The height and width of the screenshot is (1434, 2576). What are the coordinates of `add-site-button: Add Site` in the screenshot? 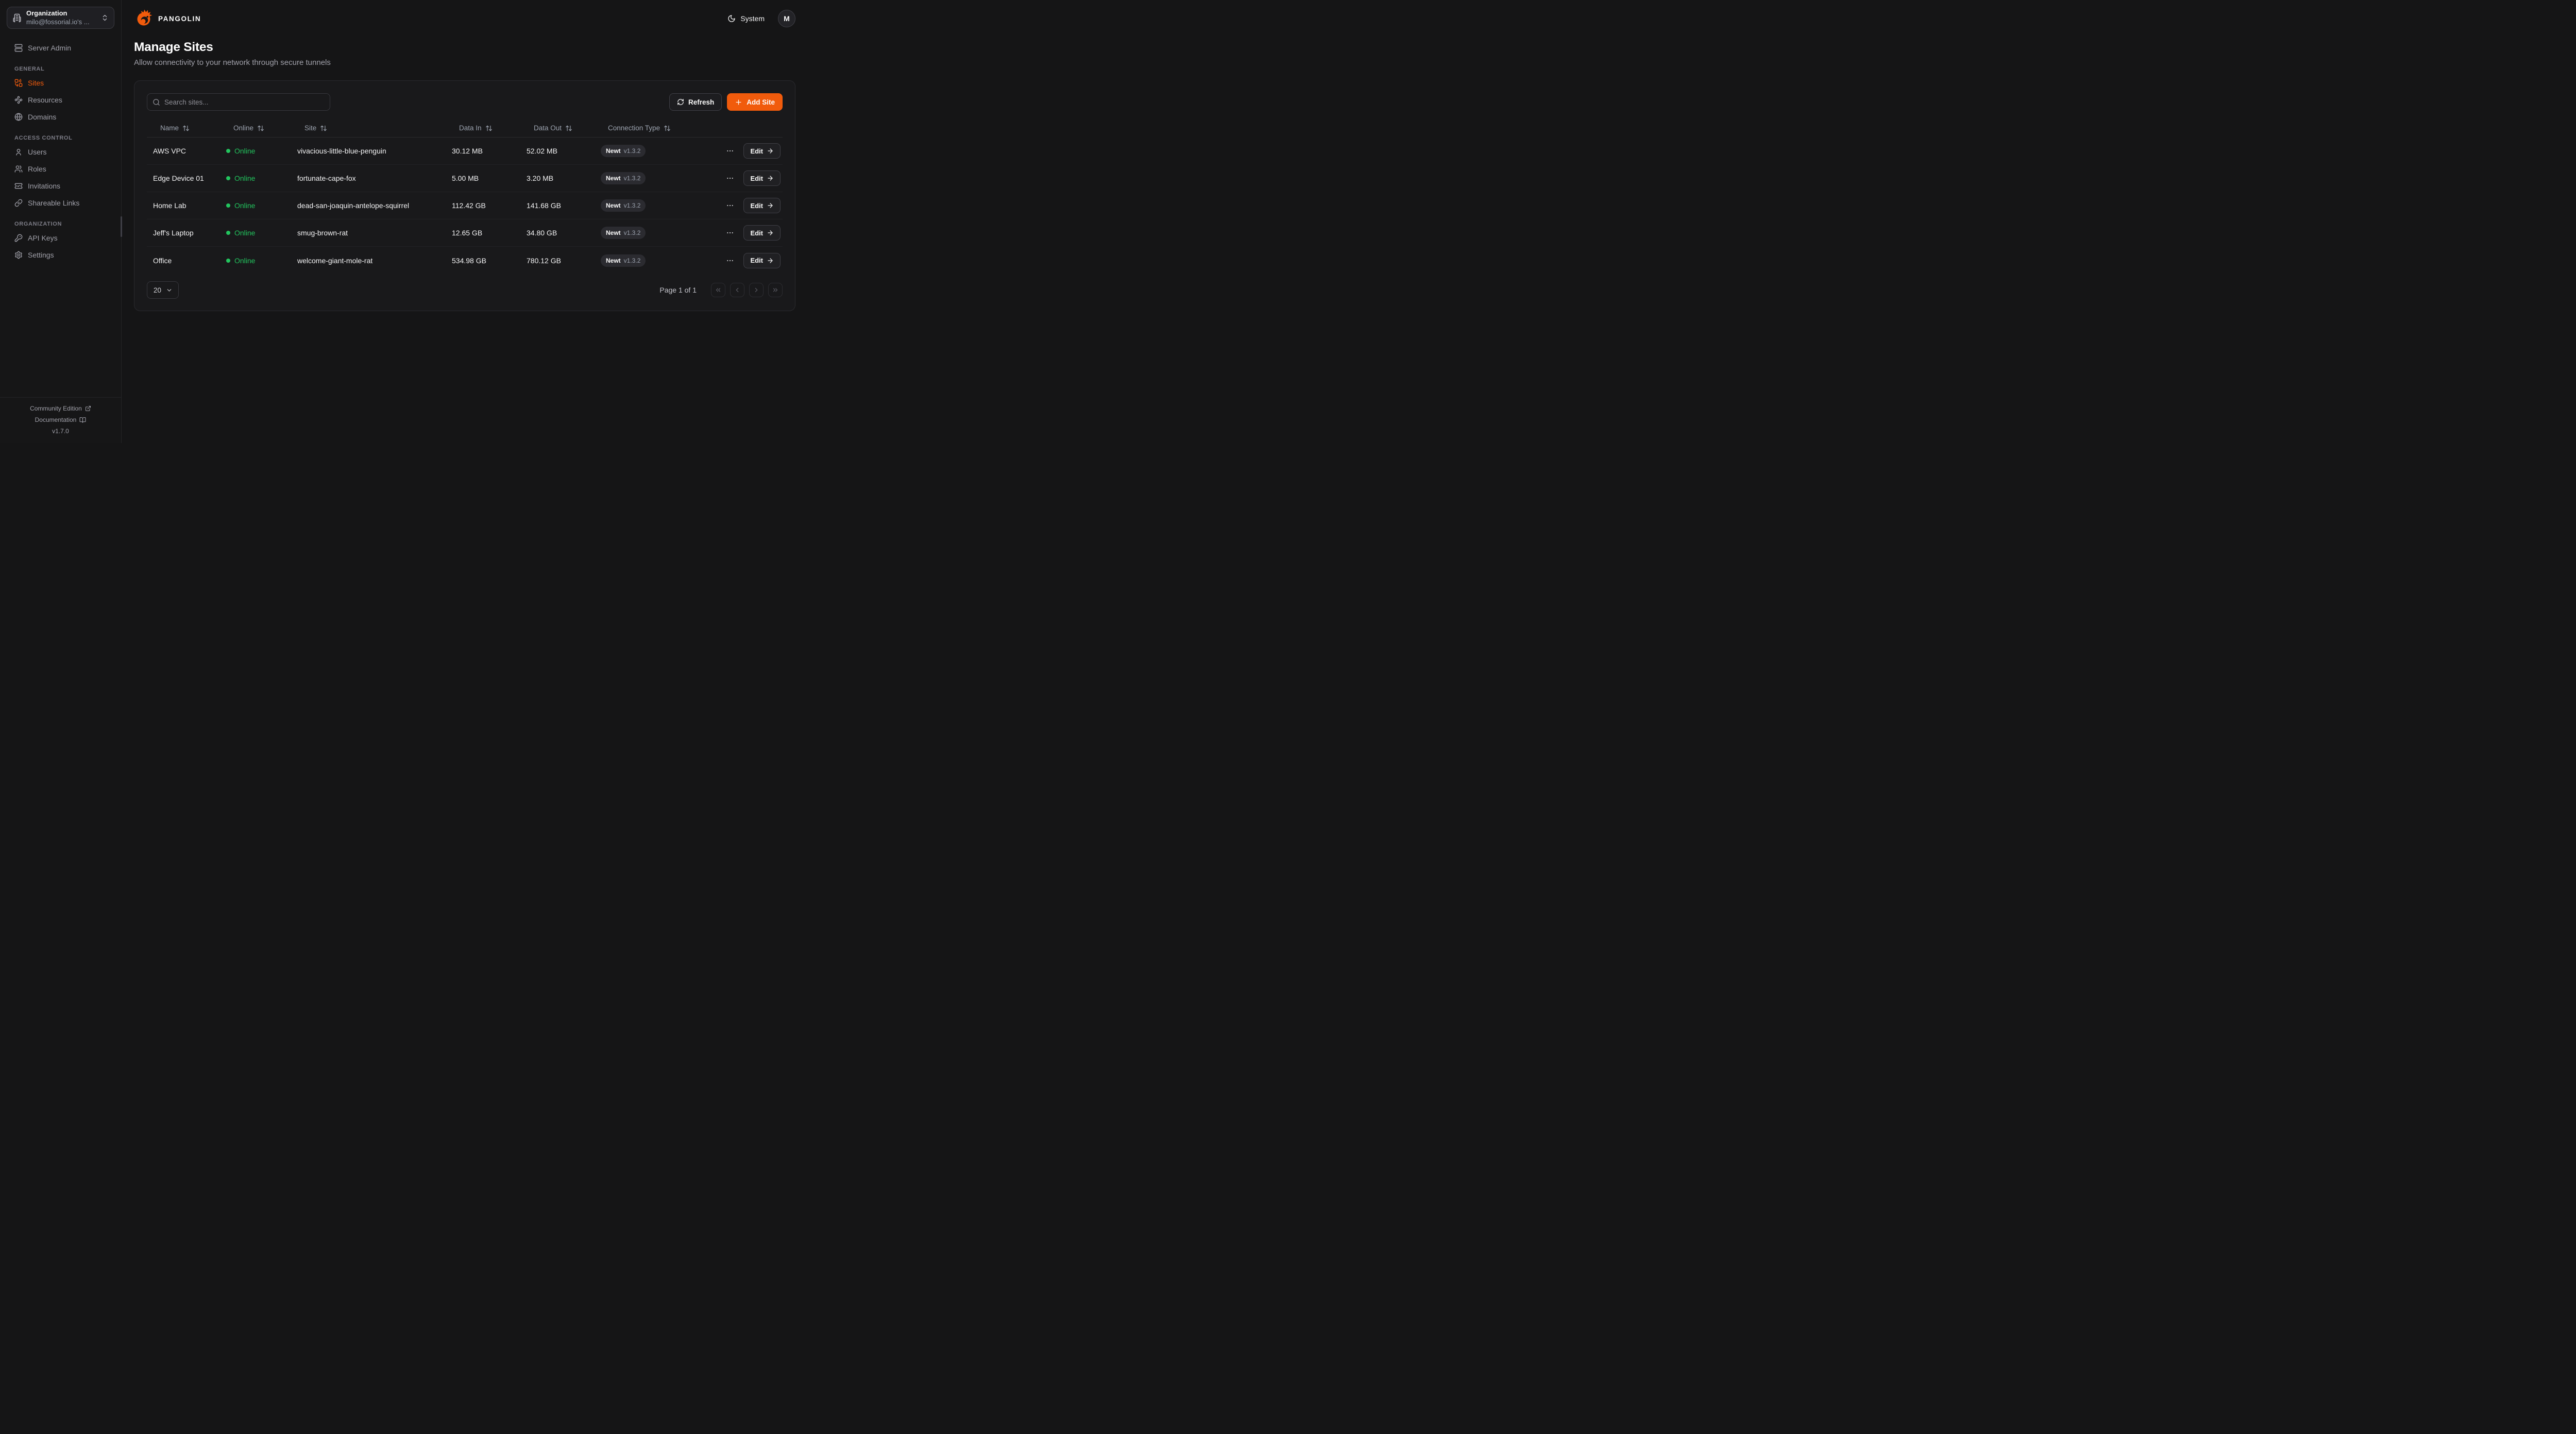 It's located at (755, 102).